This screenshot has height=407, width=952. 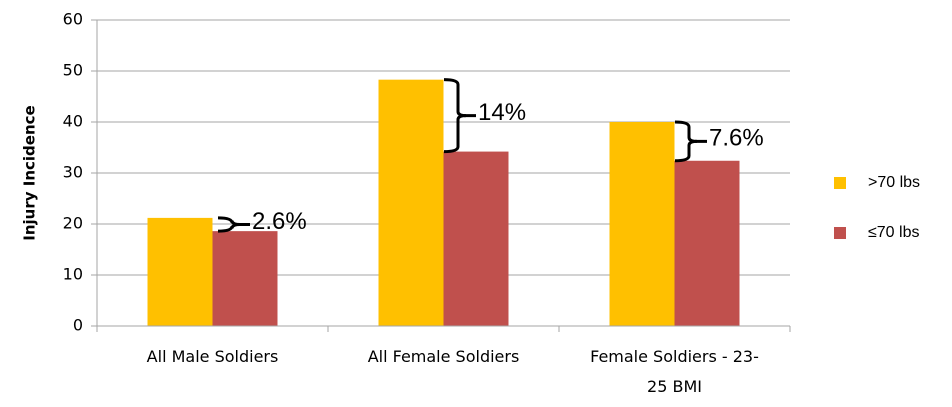 I want to click on annotation: 14%, so click(x=502, y=112).